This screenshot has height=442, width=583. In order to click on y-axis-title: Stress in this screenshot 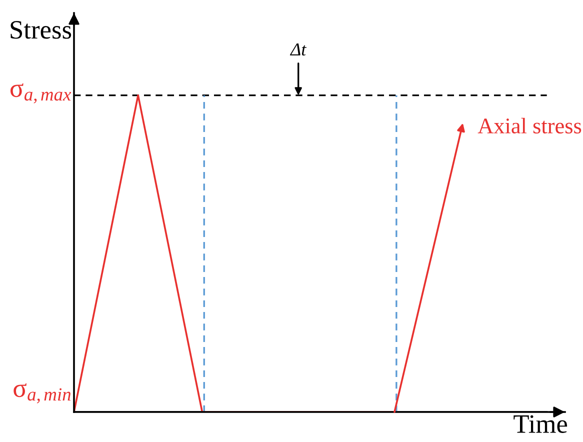, I will do `click(41, 30)`.